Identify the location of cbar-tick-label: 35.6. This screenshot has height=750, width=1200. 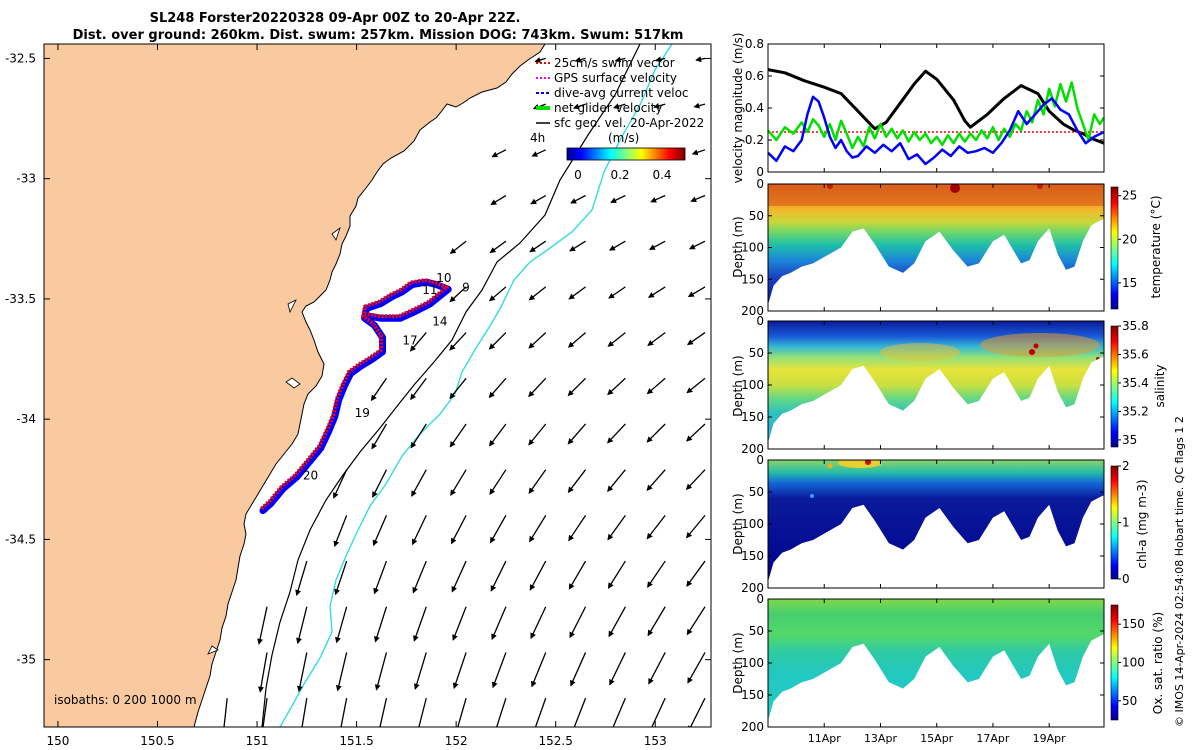
(1135, 354).